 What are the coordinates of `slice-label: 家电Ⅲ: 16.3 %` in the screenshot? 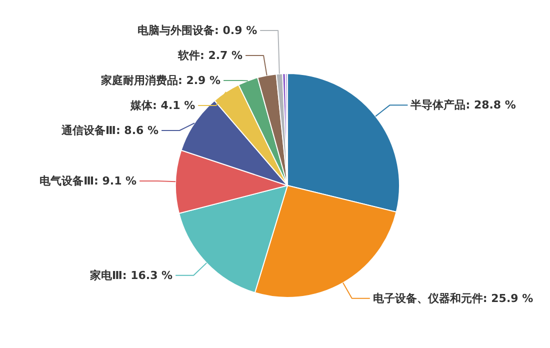 It's located at (130, 275).